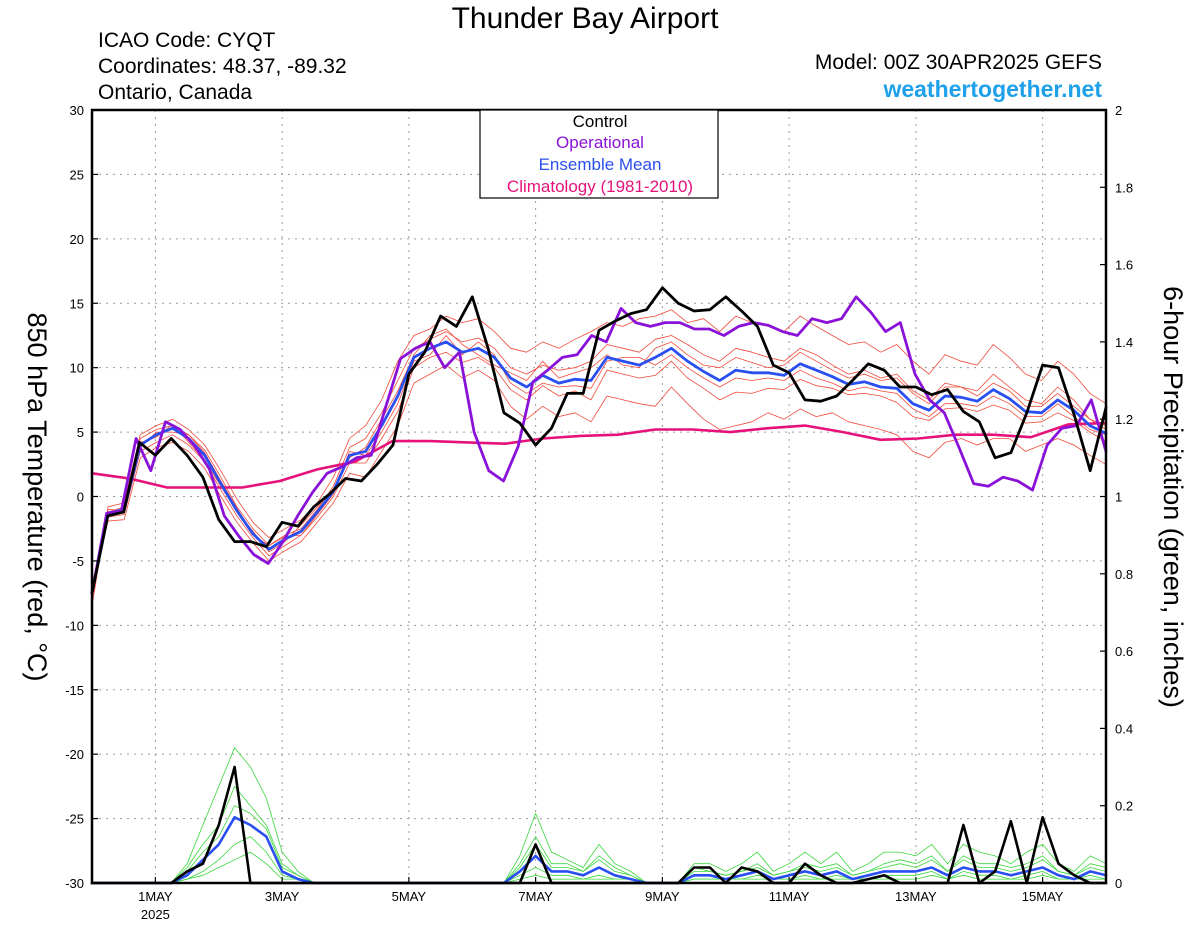 The width and height of the screenshot is (1200, 927). What do you see at coordinates (600, 142) in the screenshot?
I see `legend-operational: Operational` at bounding box center [600, 142].